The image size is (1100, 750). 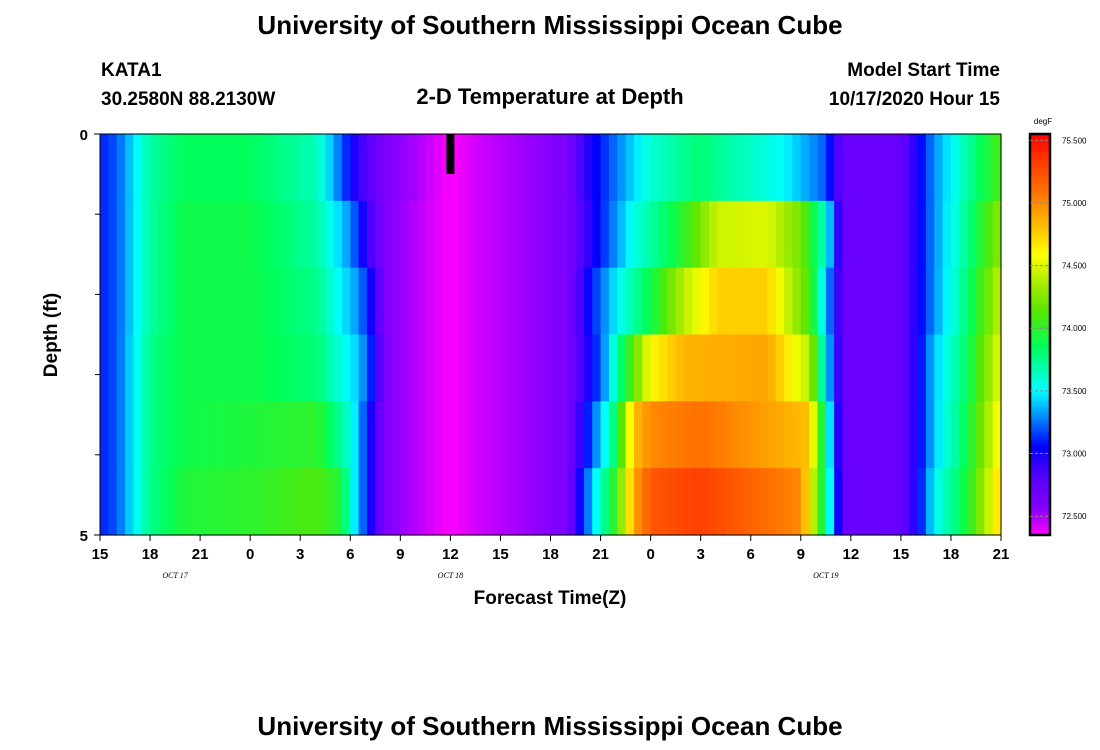 I want to click on model-start-label: Model Start Time, so click(x=923, y=70).